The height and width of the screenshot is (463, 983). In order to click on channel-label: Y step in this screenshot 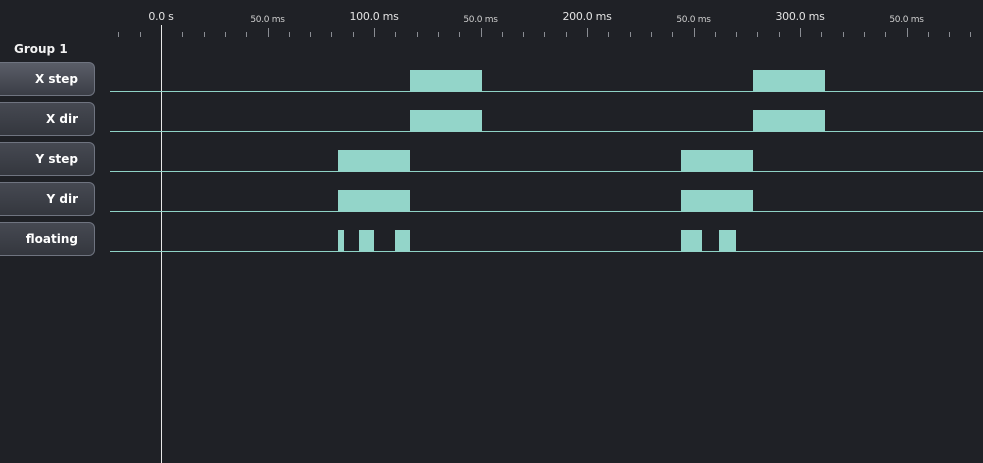, I will do `click(56, 159)`.